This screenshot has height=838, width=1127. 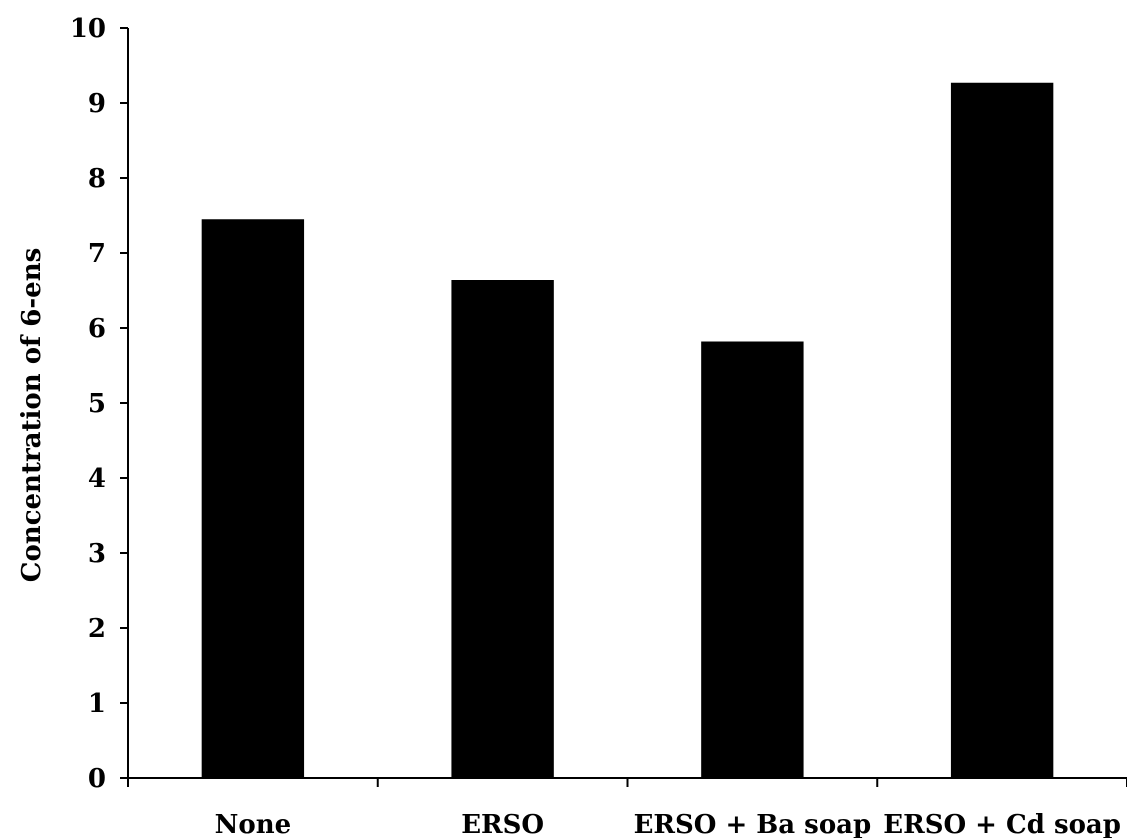 I want to click on y-tick-label: 2, so click(x=97, y=629).